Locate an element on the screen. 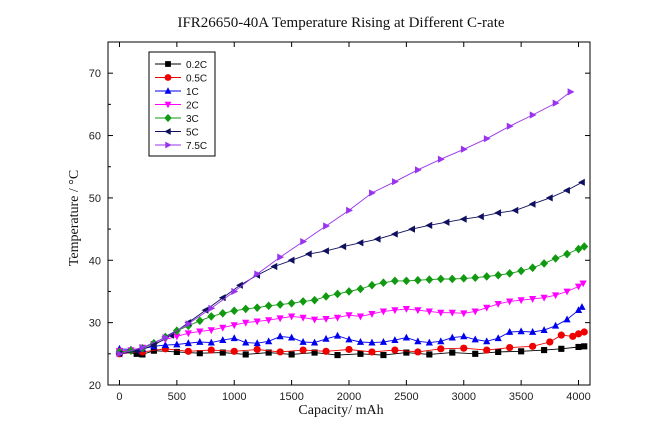  y-tick-label: 50 is located at coordinates (95, 199).